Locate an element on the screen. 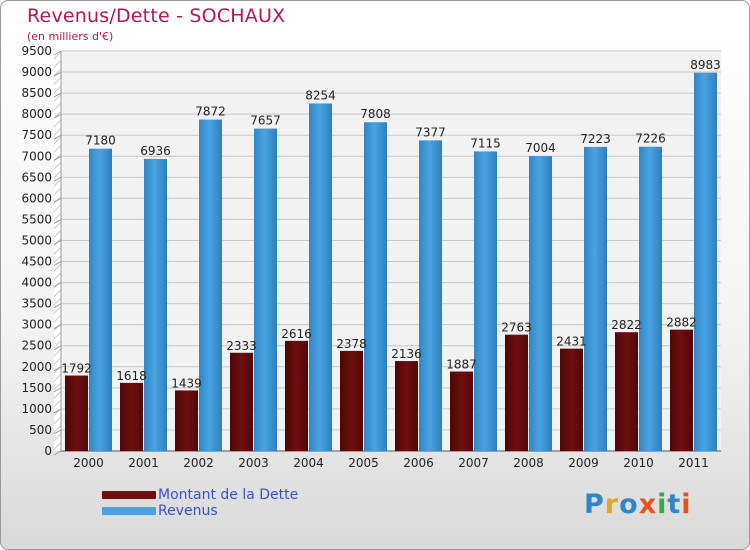 This screenshot has width=750, height=550. y-tick-label: 6000 is located at coordinates (36, 198).